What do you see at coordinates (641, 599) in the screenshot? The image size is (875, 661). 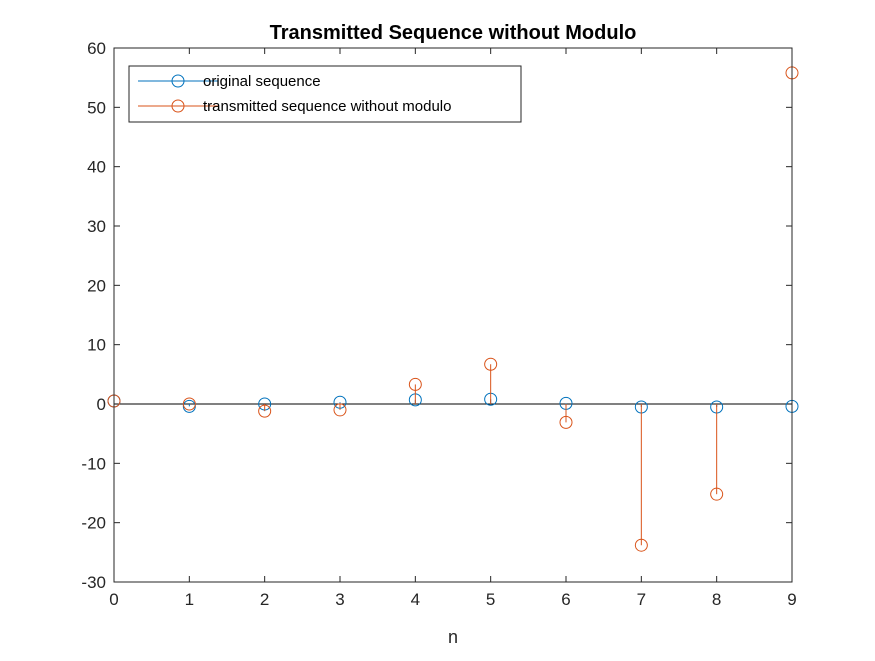 I see `x-tick-label: 7` at bounding box center [641, 599].